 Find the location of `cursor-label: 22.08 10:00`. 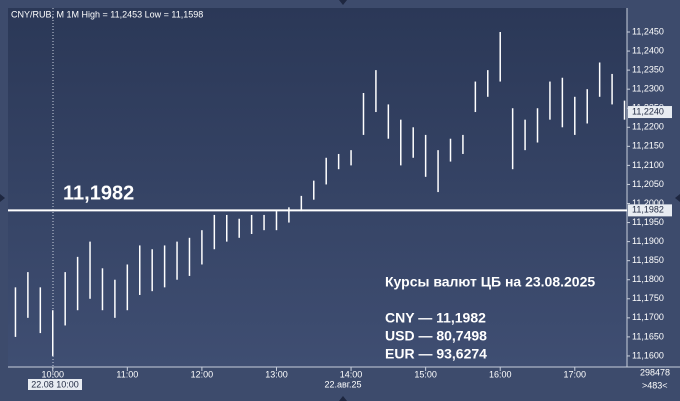

cursor-label: 22.08 10:00 is located at coordinates (55, 384).